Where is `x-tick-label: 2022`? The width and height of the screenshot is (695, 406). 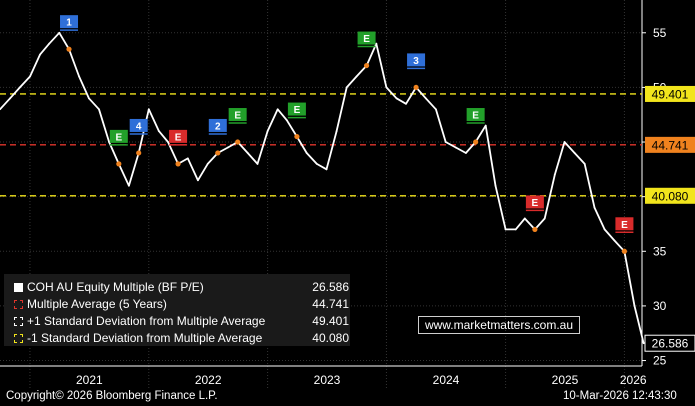 x-tick-label: 2022 is located at coordinates (208, 380).